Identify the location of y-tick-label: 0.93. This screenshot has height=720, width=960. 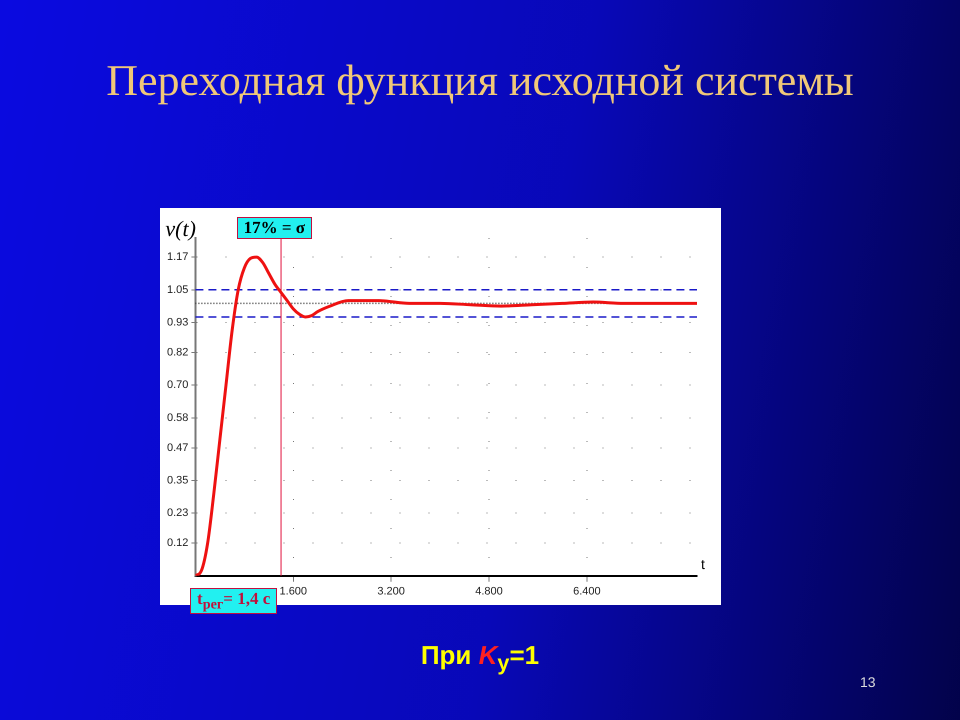
(177, 322).